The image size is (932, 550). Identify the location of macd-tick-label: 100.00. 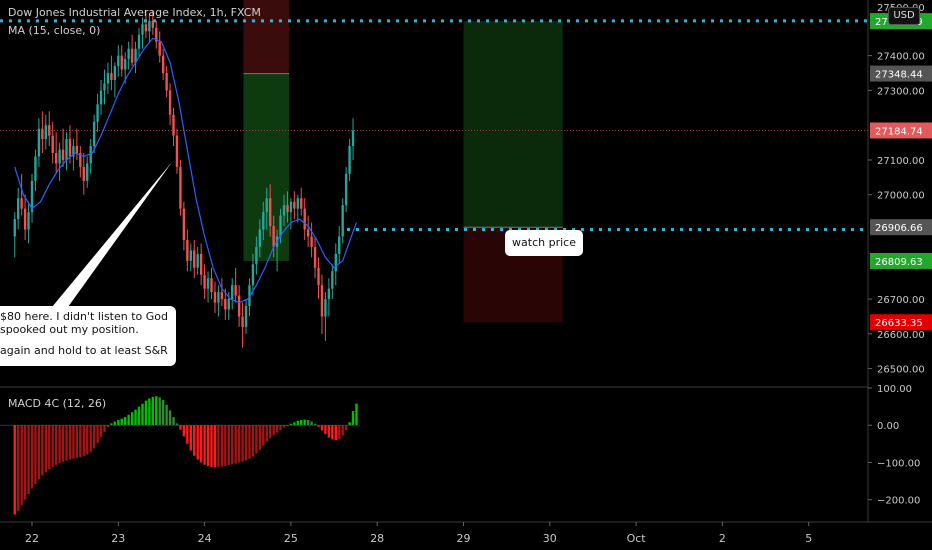
(894, 389).